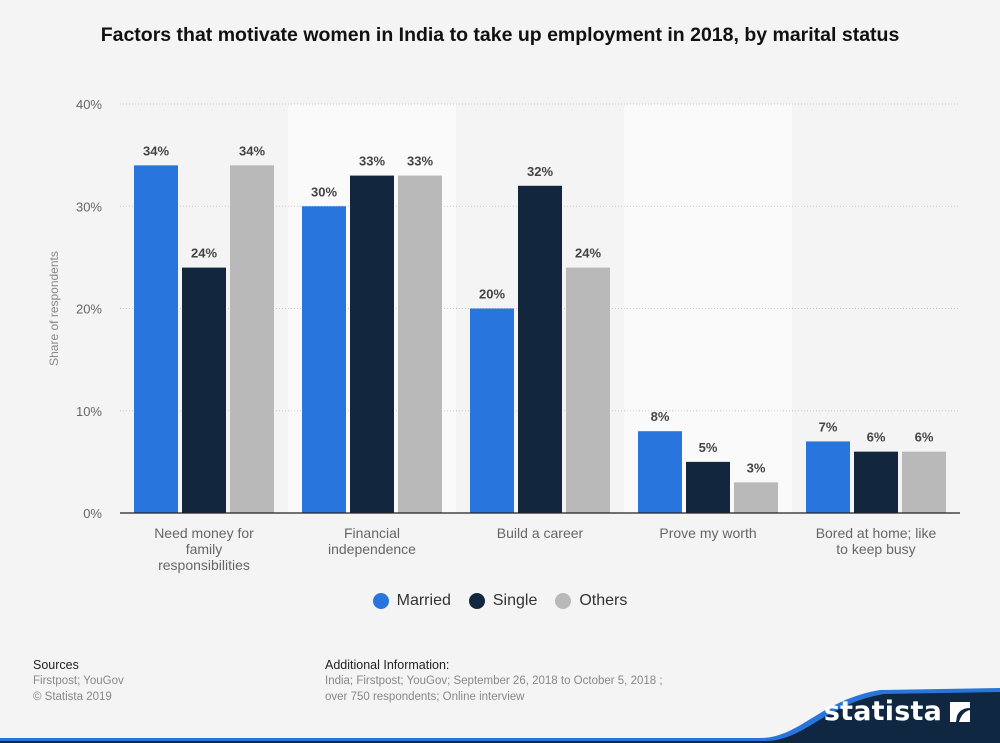 This screenshot has width=1000, height=743. I want to click on data-label: 7%, so click(828, 426).